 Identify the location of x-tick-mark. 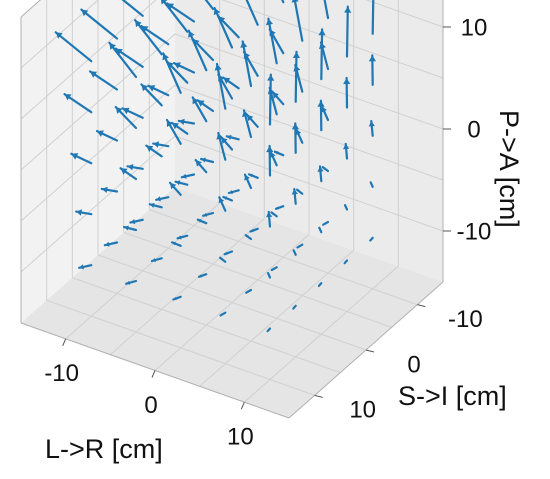
(242, 405).